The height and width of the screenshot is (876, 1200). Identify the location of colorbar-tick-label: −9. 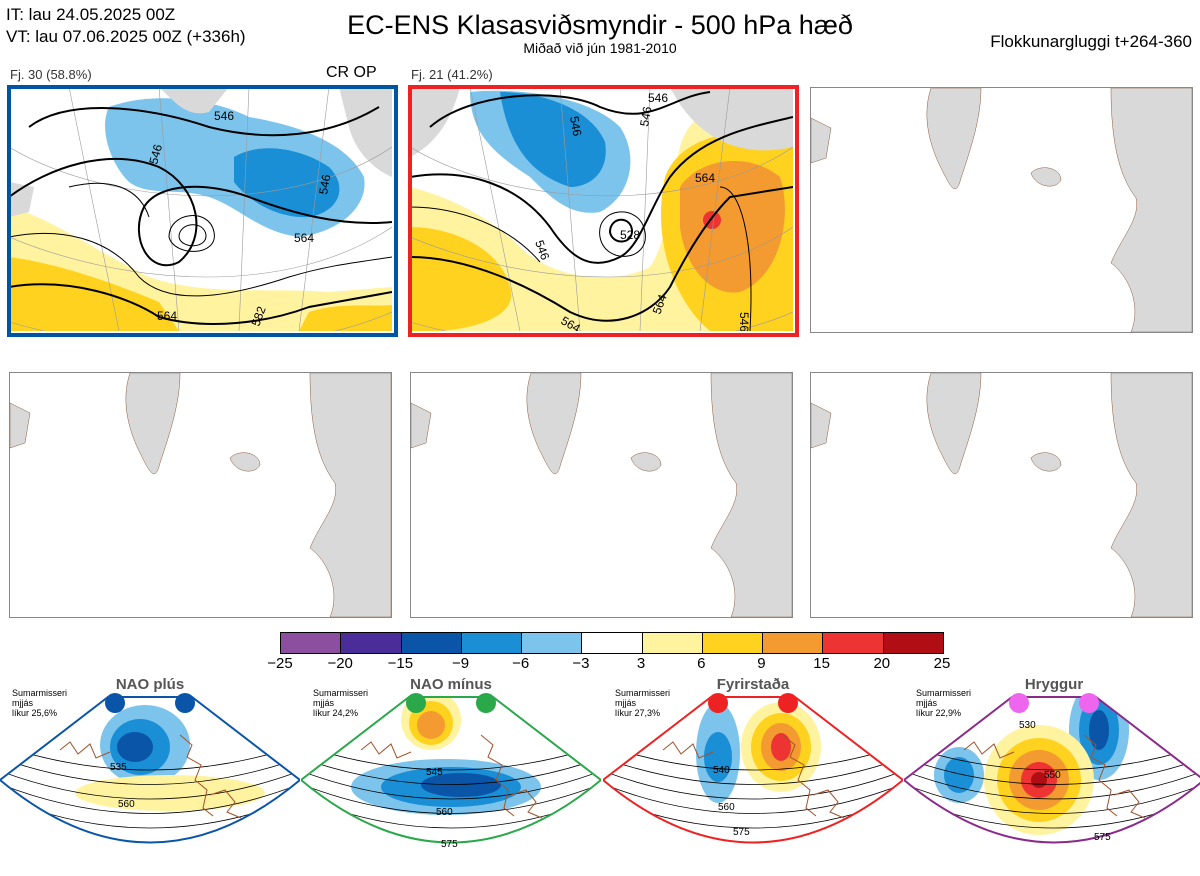
(460, 663).